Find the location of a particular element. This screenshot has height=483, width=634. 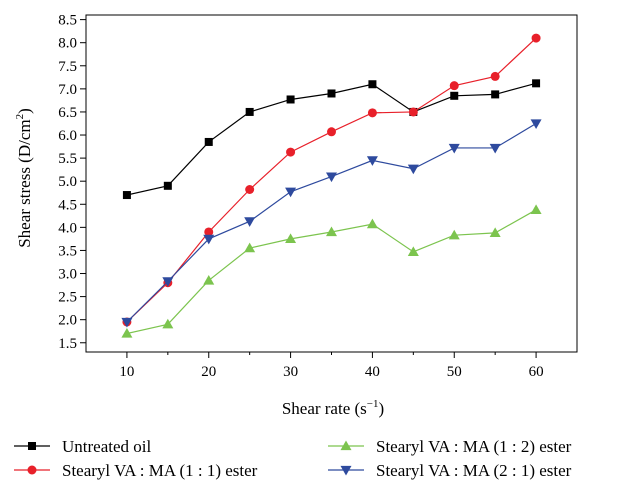

x-tick-label: 20 is located at coordinates (208, 372).